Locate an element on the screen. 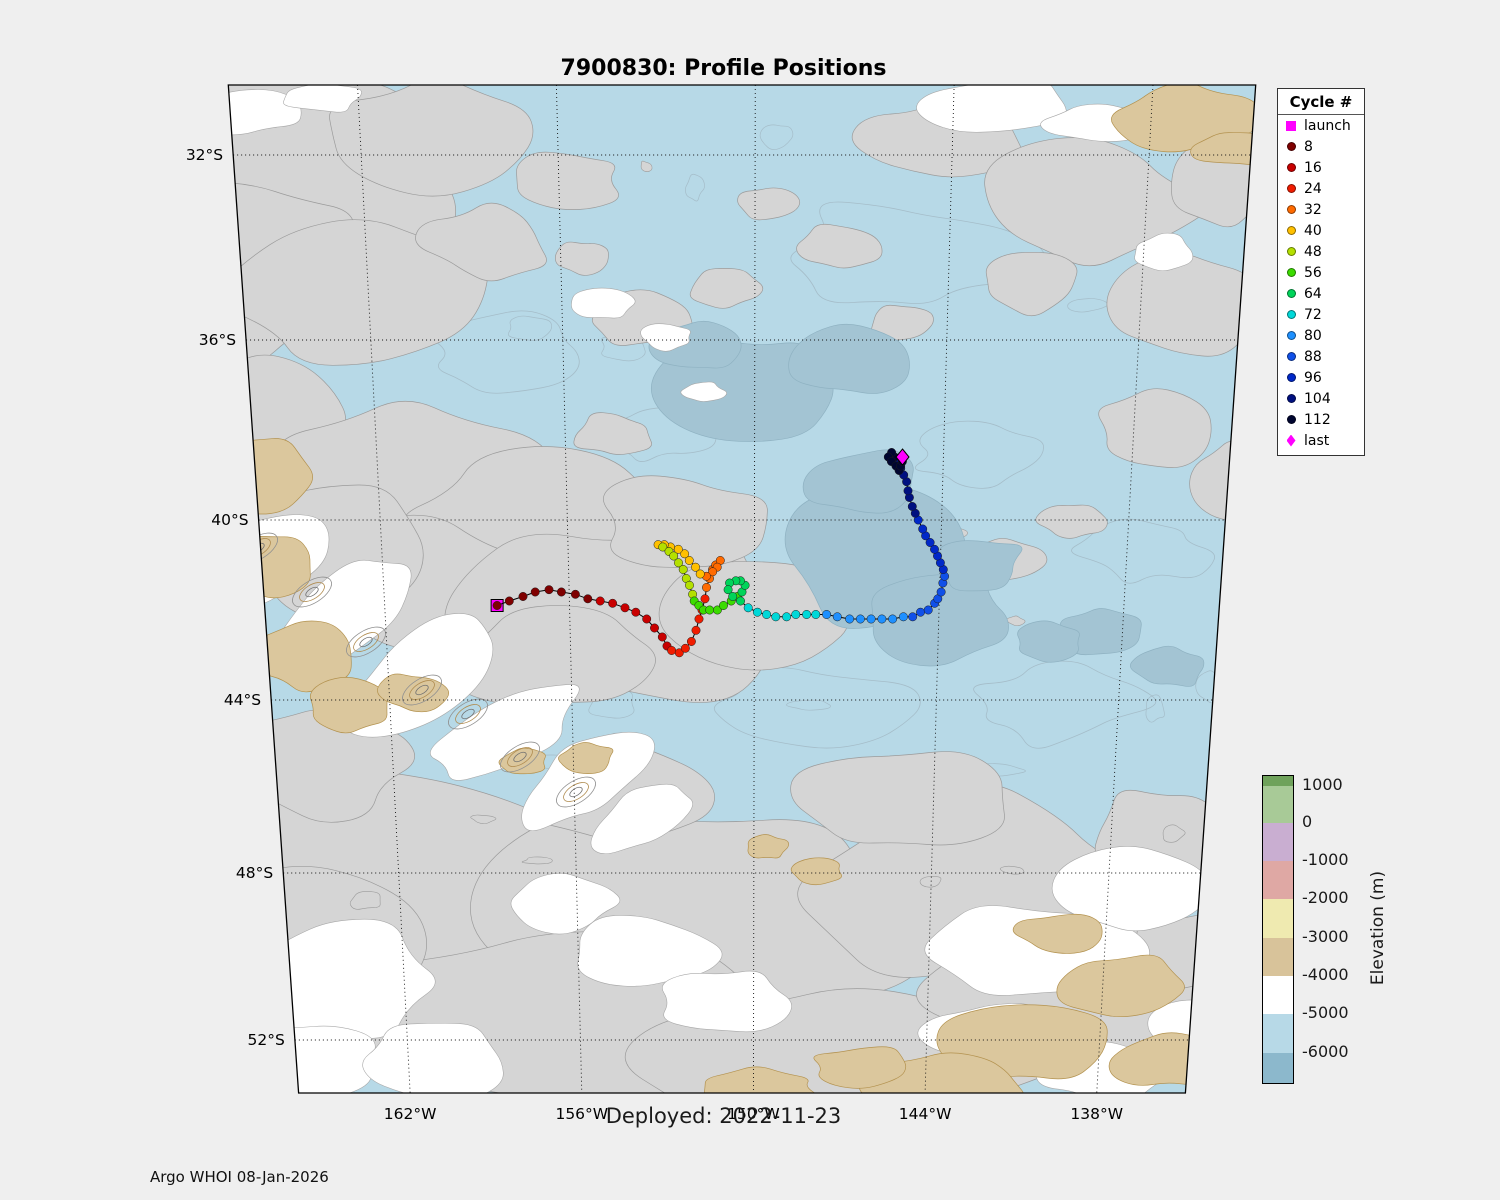  lat-tick-label: 44°S is located at coordinates (242, 700).